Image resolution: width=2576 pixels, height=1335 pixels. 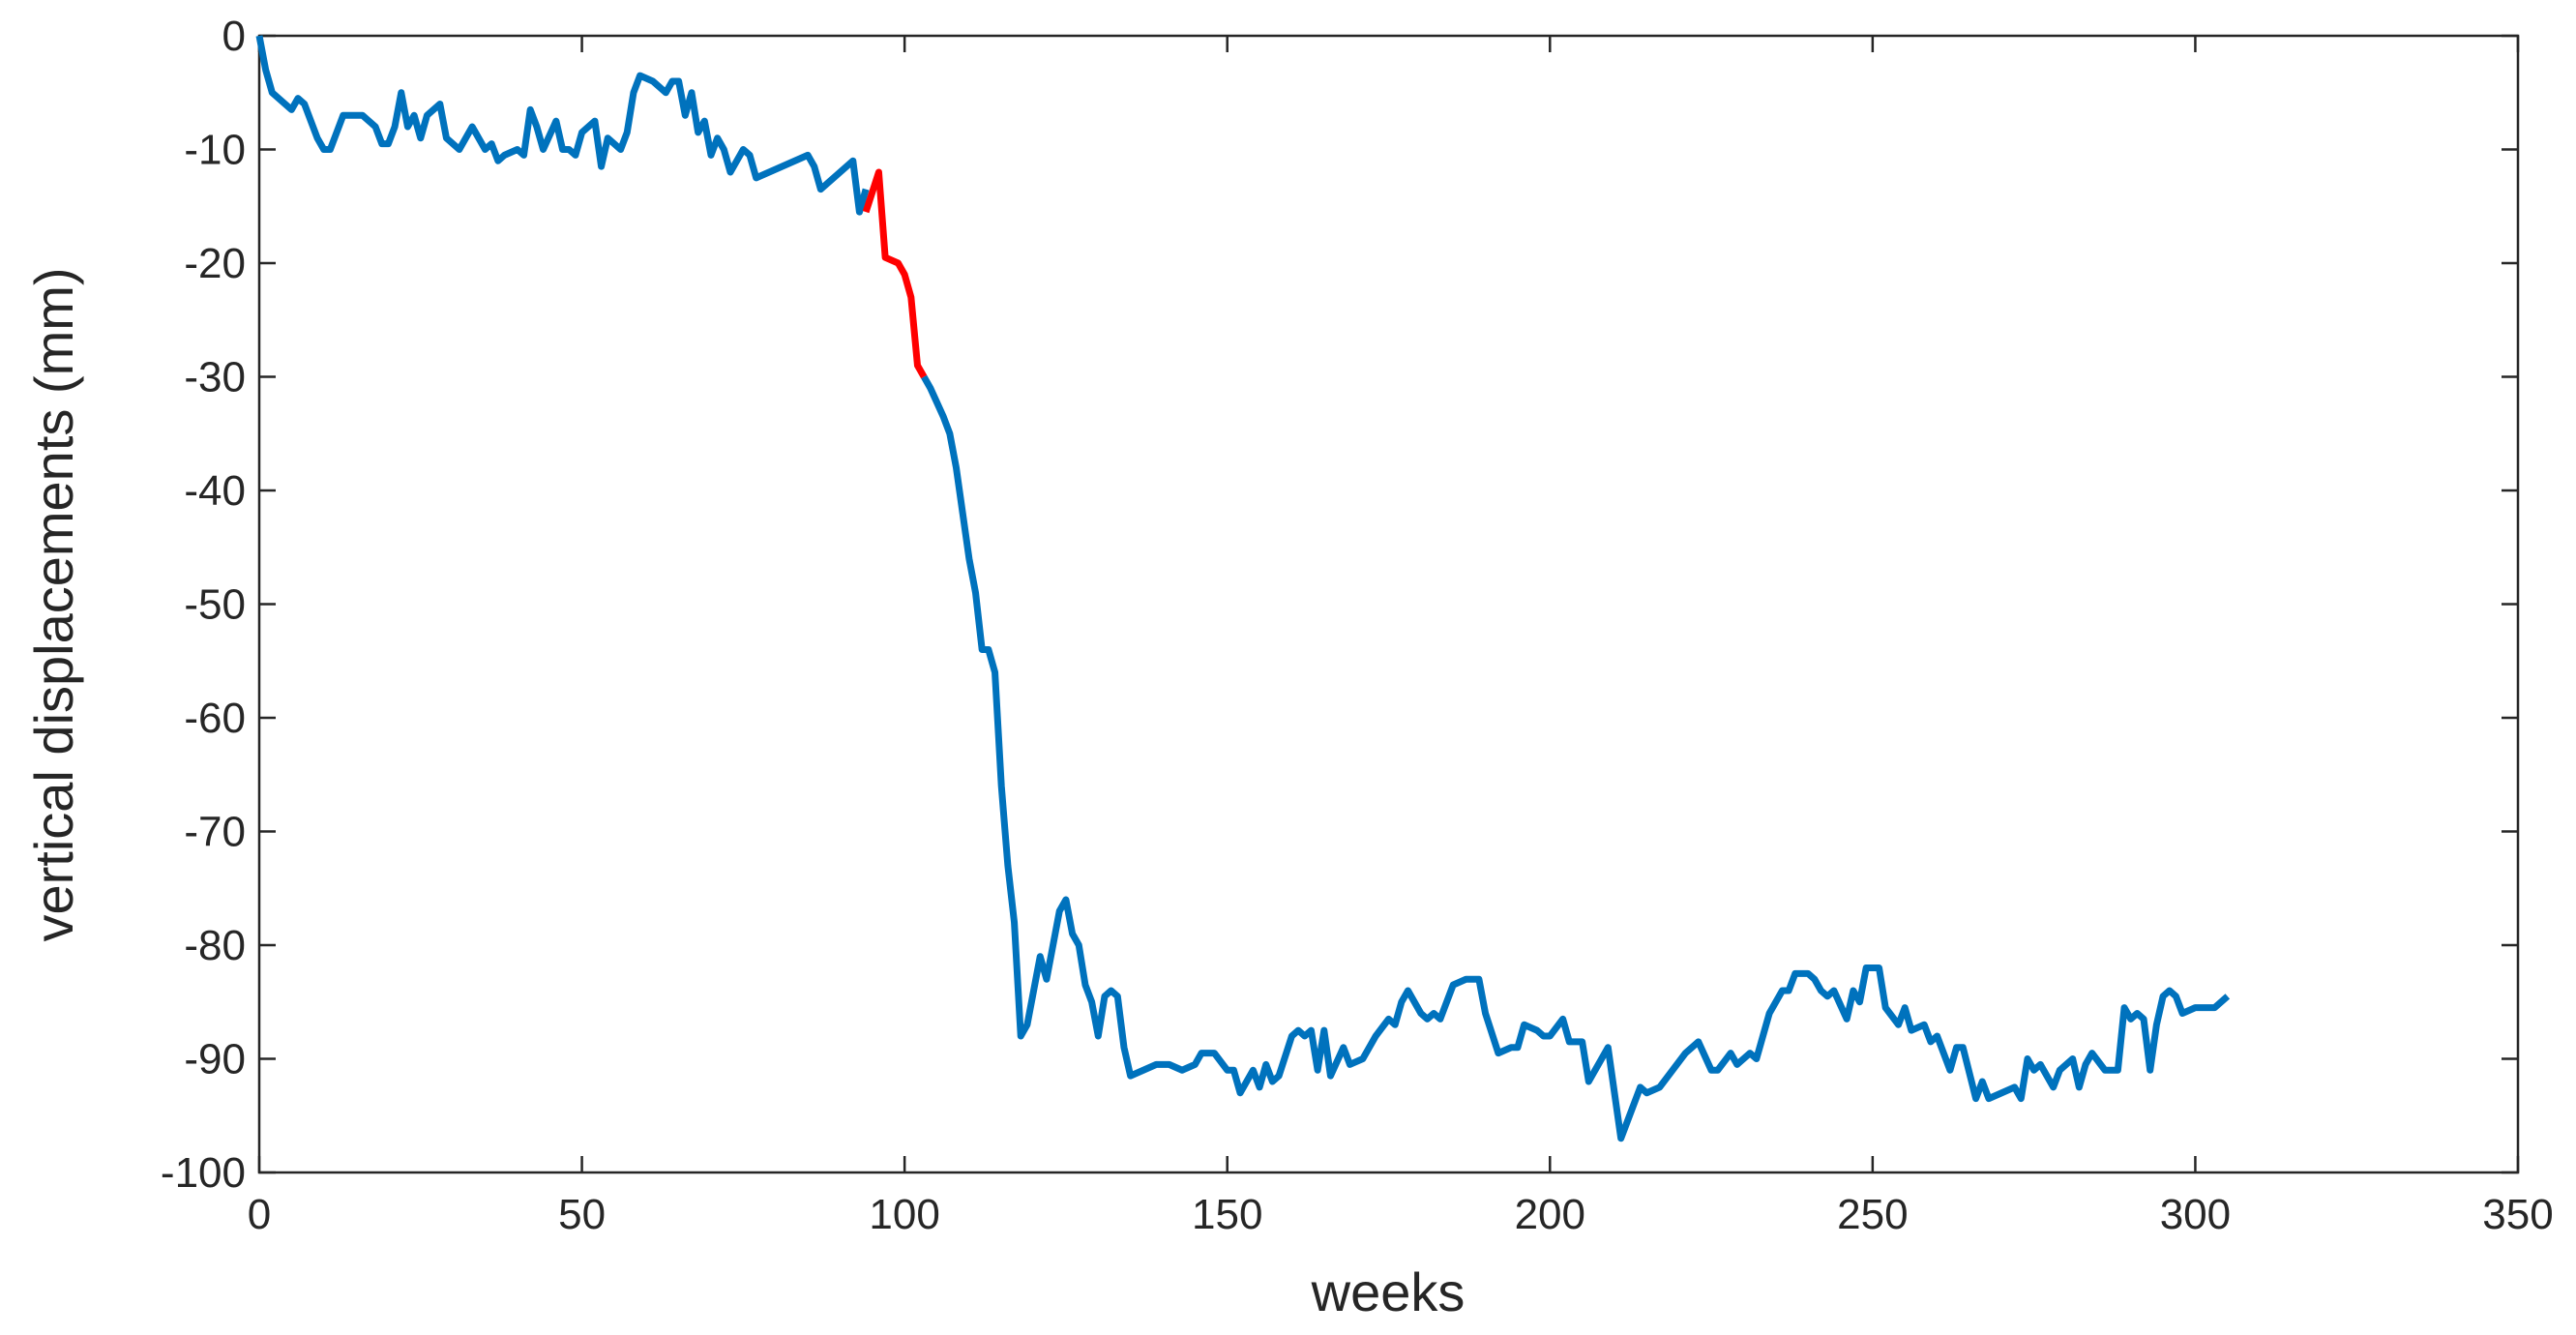 What do you see at coordinates (53, 604) in the screenshot?
I see `y-axis-label: vertical displacements (mm)` at bounding box center [53, 604].